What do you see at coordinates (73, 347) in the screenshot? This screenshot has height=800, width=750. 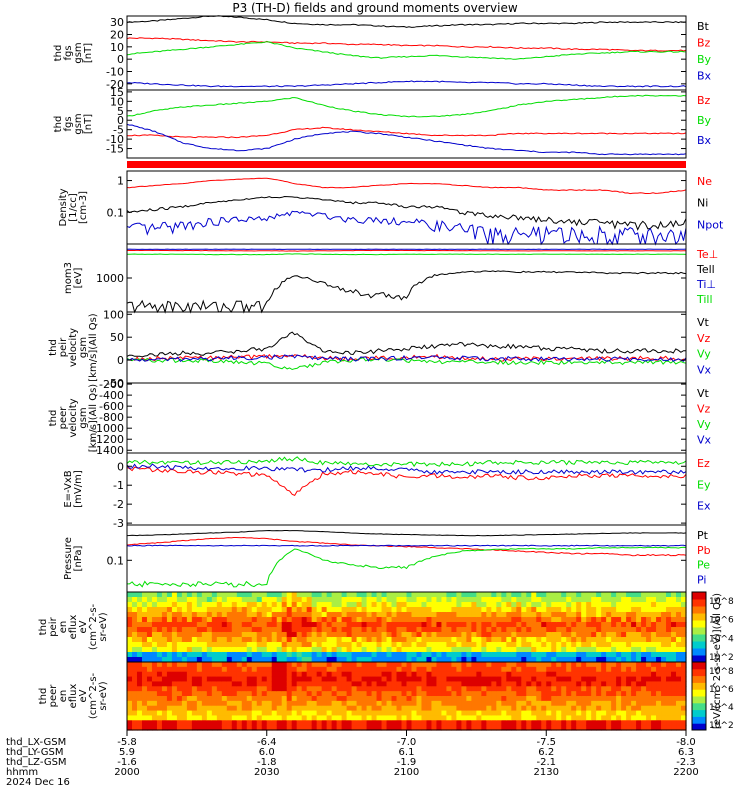 I see `y-axis-label: velocity` at bounding box center [73, 347].